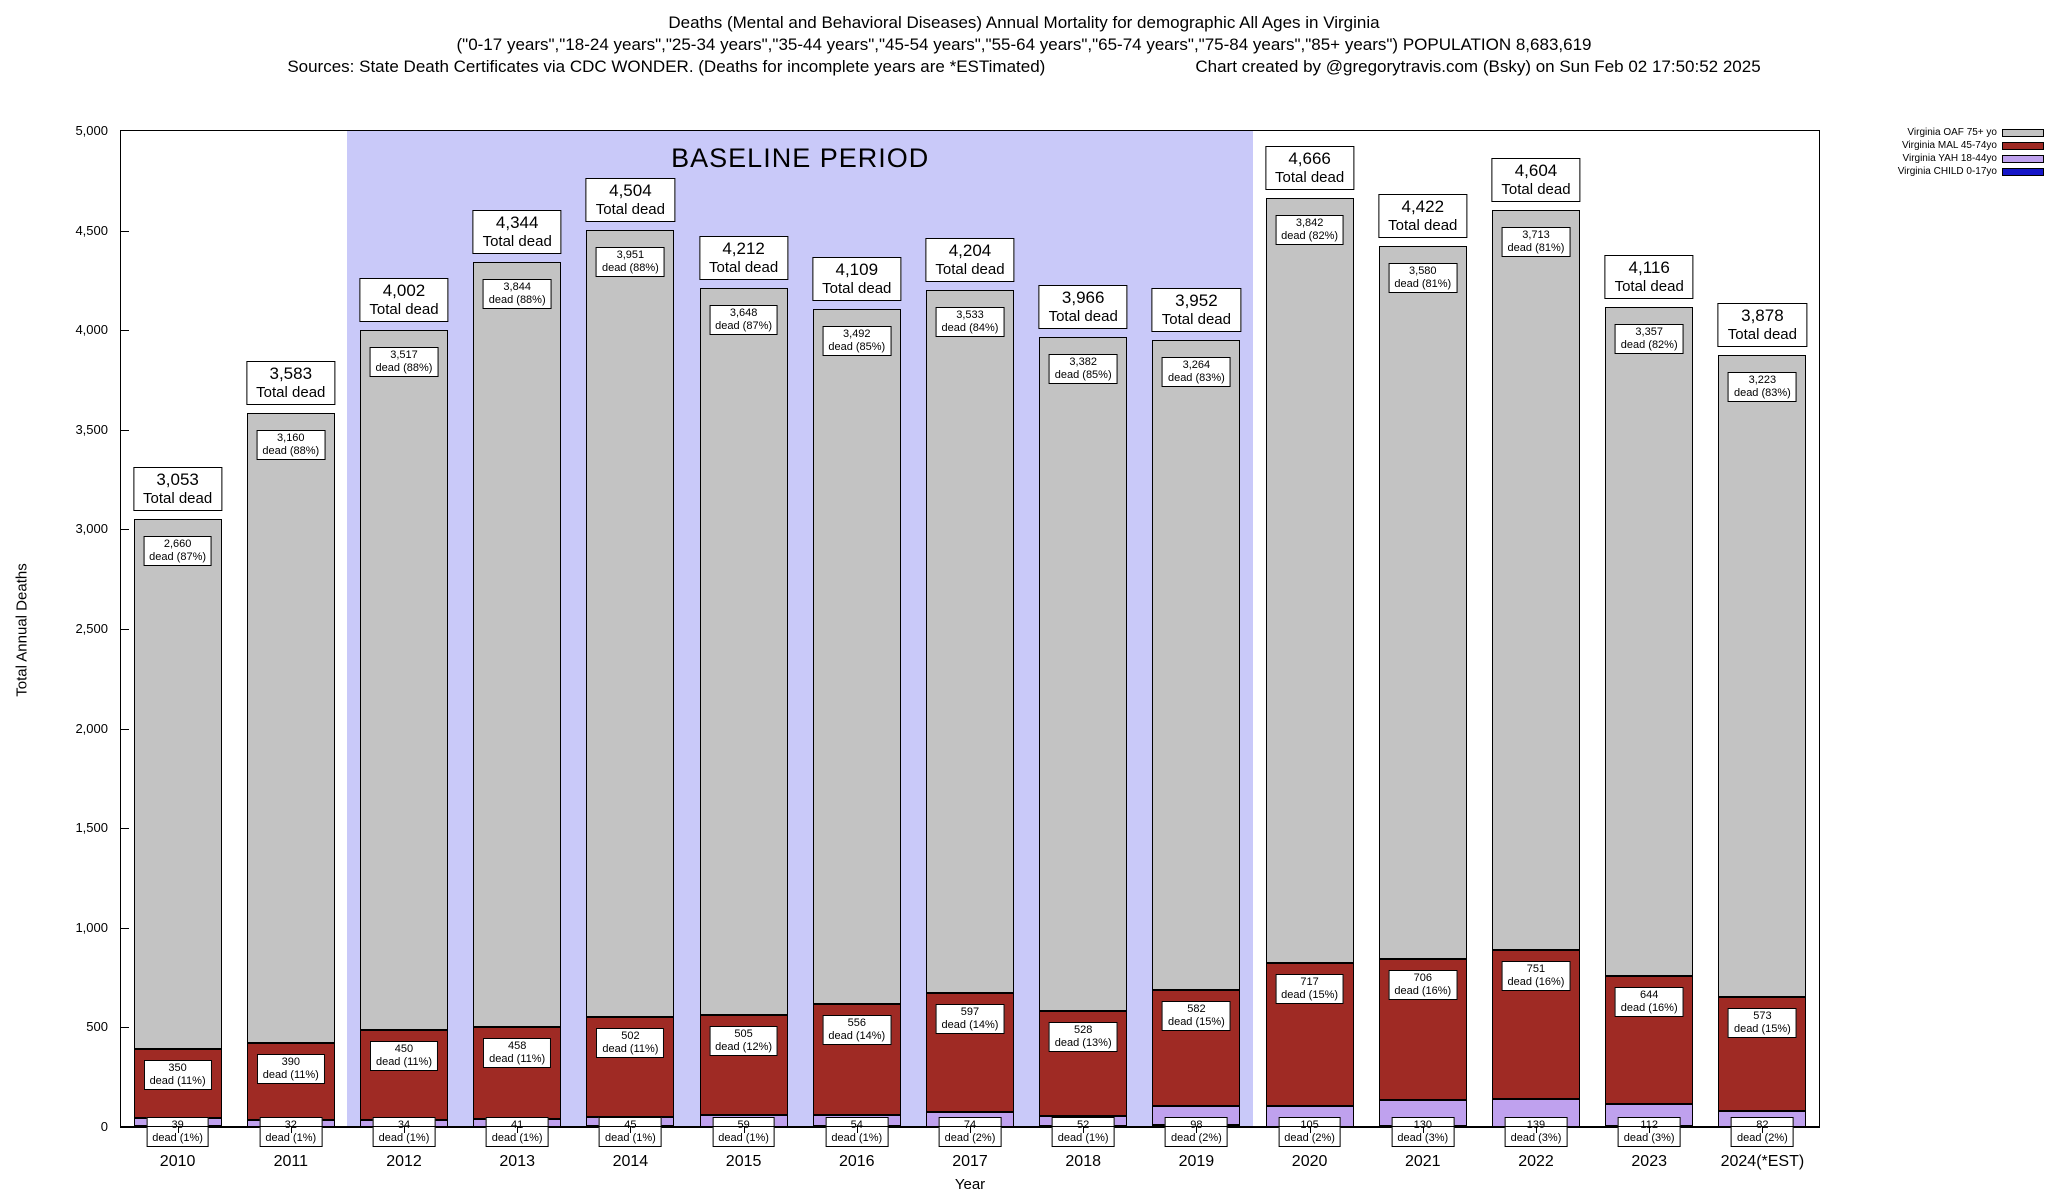  I want to click on total-dead-label: 3,583 Total dead, so click(291, 383).